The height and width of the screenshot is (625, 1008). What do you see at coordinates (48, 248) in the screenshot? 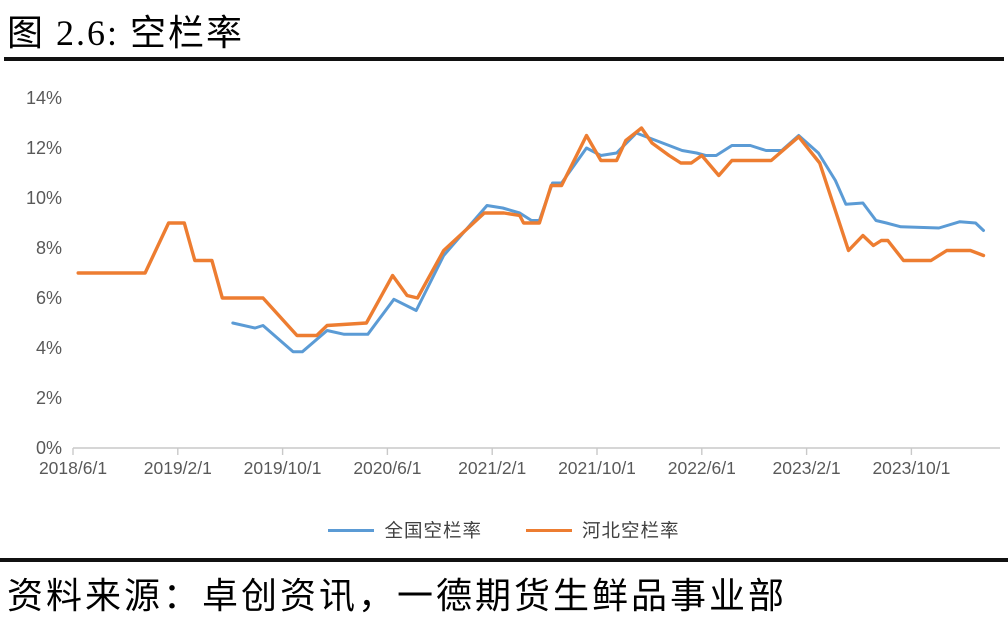
I see `y-axis-label: 8%` at bounding box center [48, 248].